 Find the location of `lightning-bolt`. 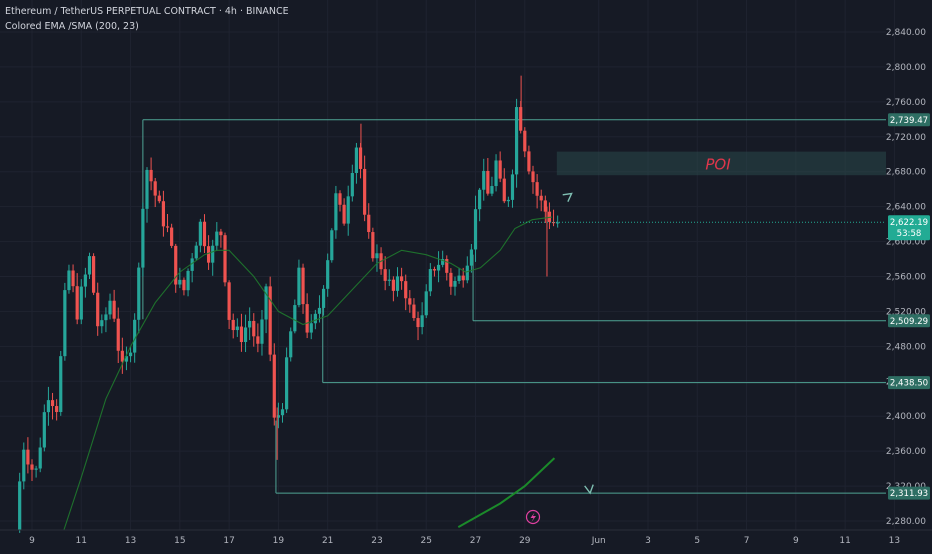

lightning-bolt is located at coordinates (533, 517).